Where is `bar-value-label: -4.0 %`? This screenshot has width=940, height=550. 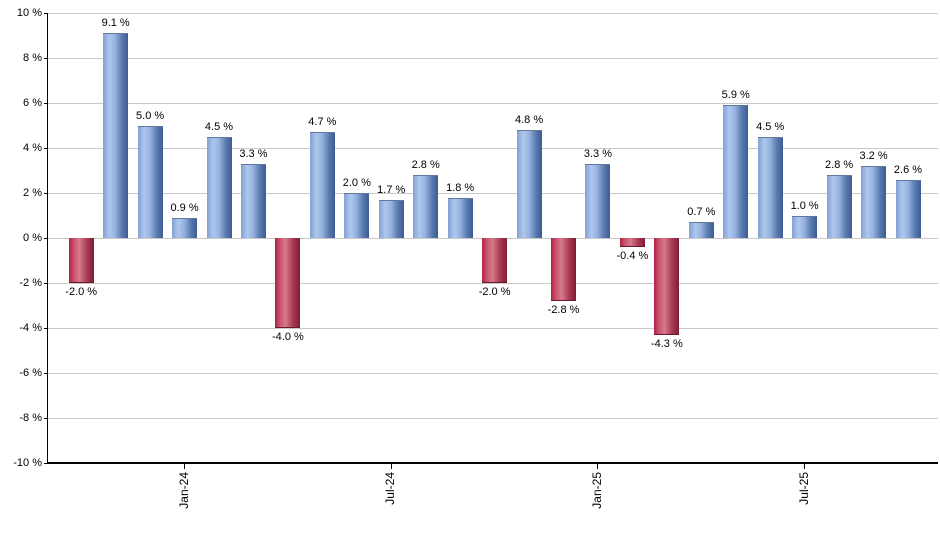 bar-value-label: -4.0 % is located at coordinates (287, 337).